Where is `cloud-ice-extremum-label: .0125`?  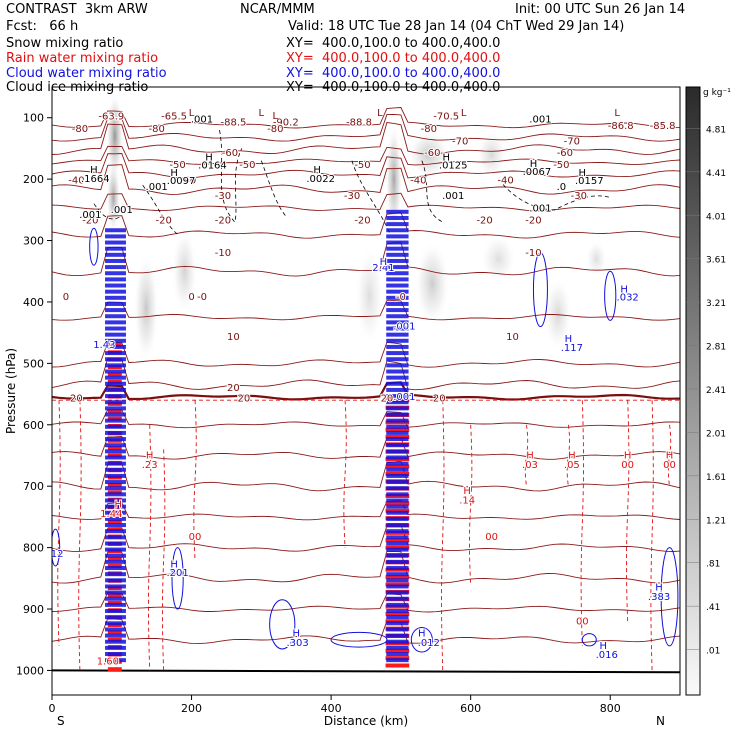 cloud-ice-extremum-label: .0125 is located at coordinates (453, 166).